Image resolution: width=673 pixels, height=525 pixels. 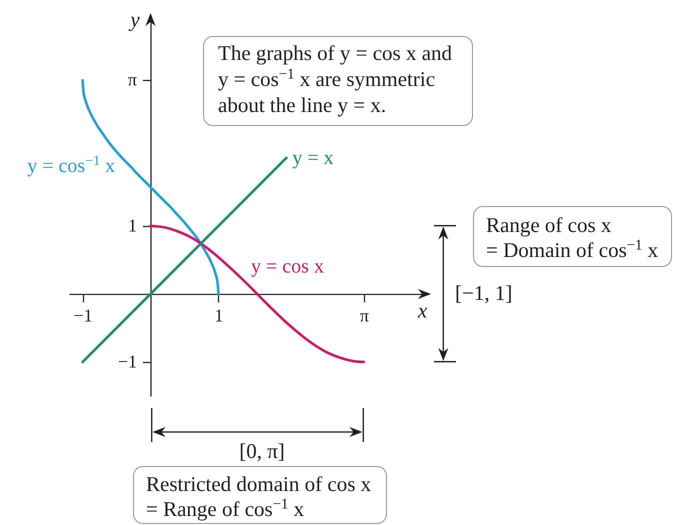 I want to click on y-tick-label: −1, so click(x=128, y=361).